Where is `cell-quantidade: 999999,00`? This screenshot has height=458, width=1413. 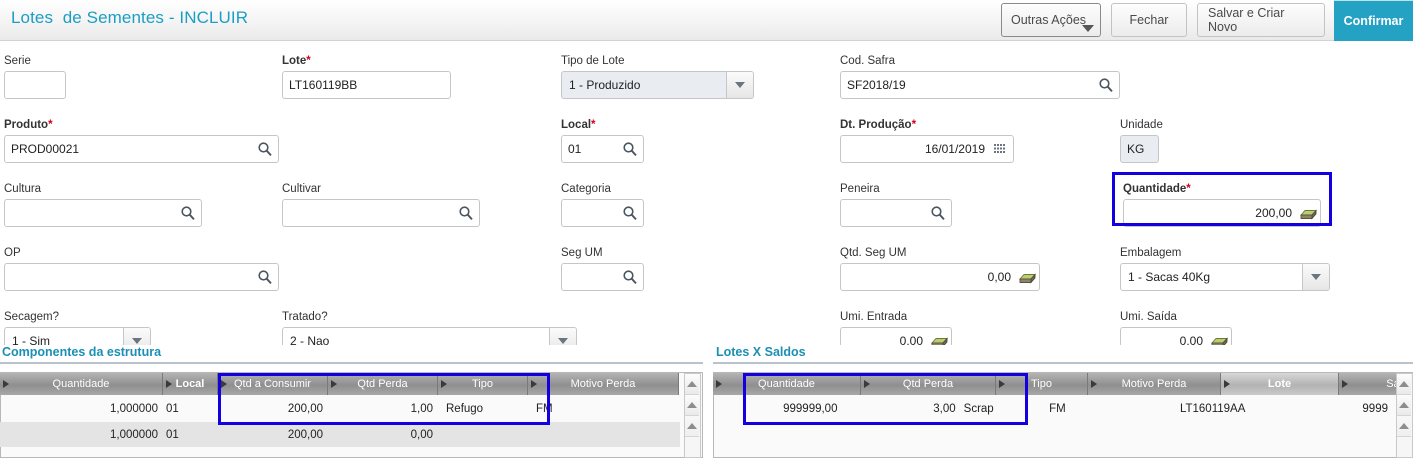 cell-quantidade: 999999,00 is located at coordinates (810, 408).